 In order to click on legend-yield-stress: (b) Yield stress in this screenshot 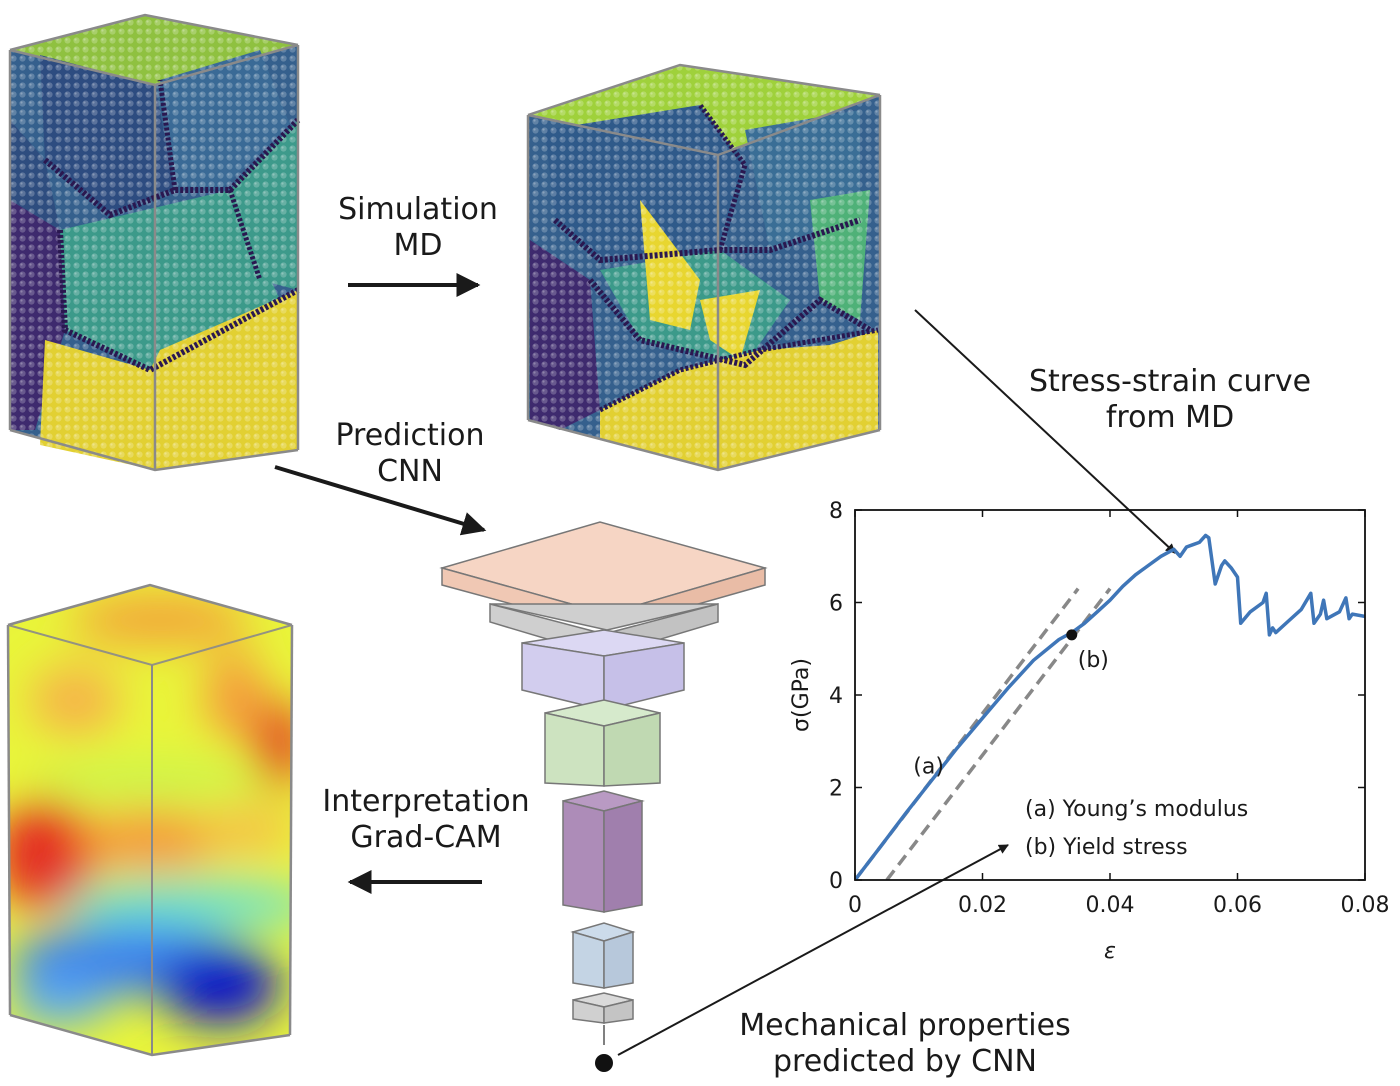, I will do `click(1106, 847)`.